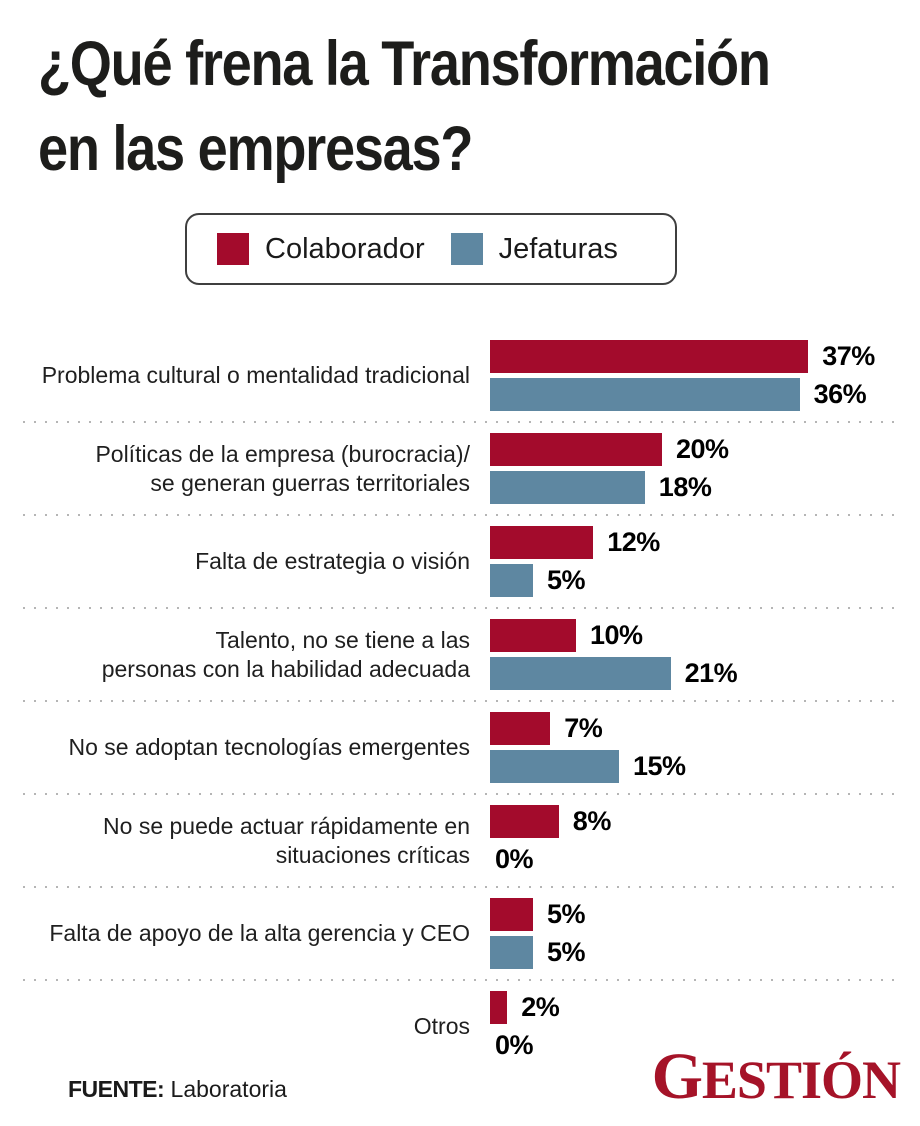 This screenshot has width=920, height=1126. I want to click on legend-item-jefaturas: Jefaturas, so click(534, 249).